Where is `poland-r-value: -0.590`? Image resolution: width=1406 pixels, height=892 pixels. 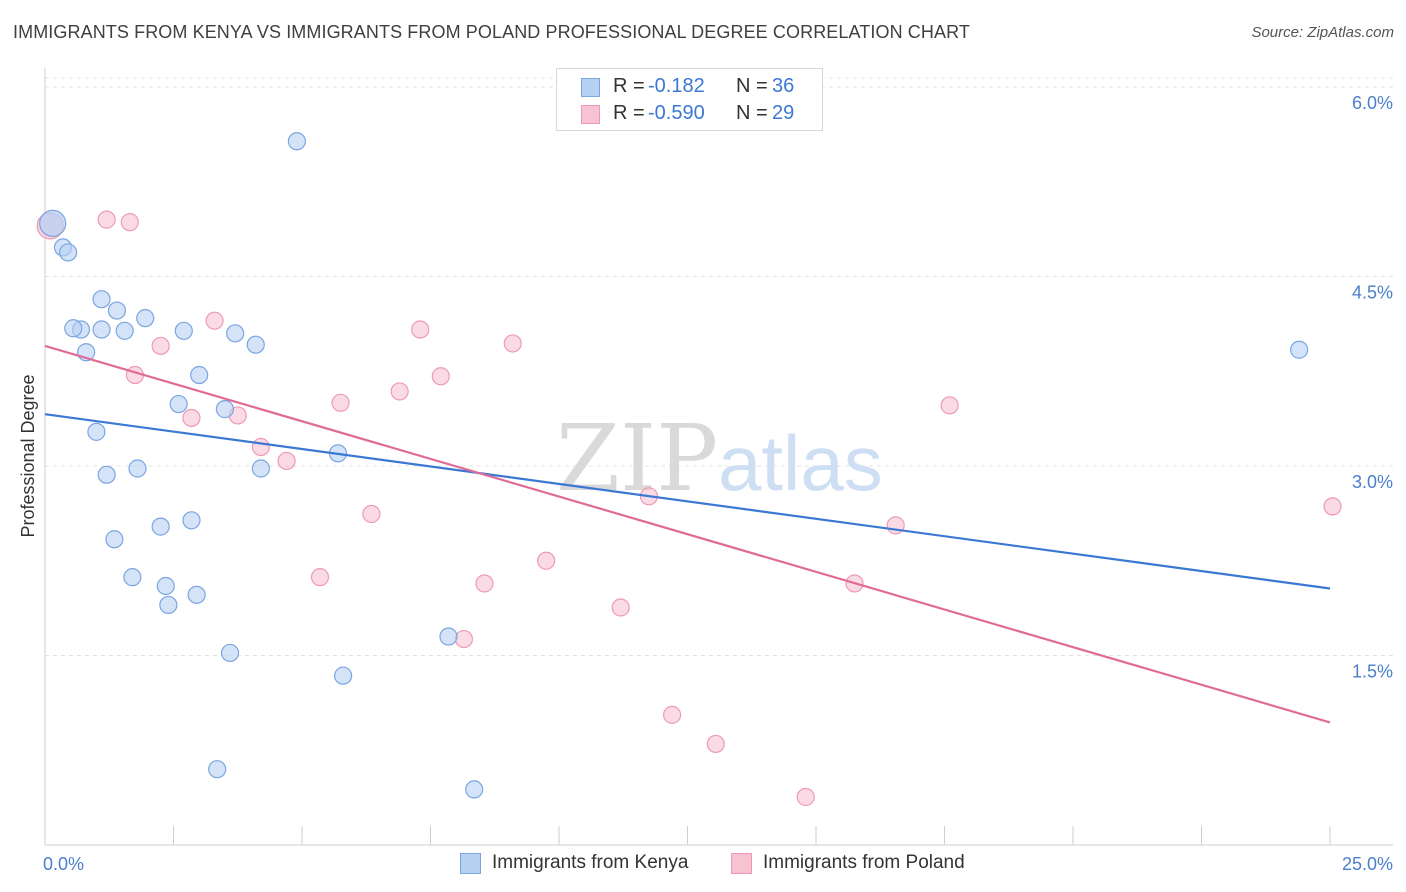
poland-r-value: -0.590 is located at coordinates (676, 113).